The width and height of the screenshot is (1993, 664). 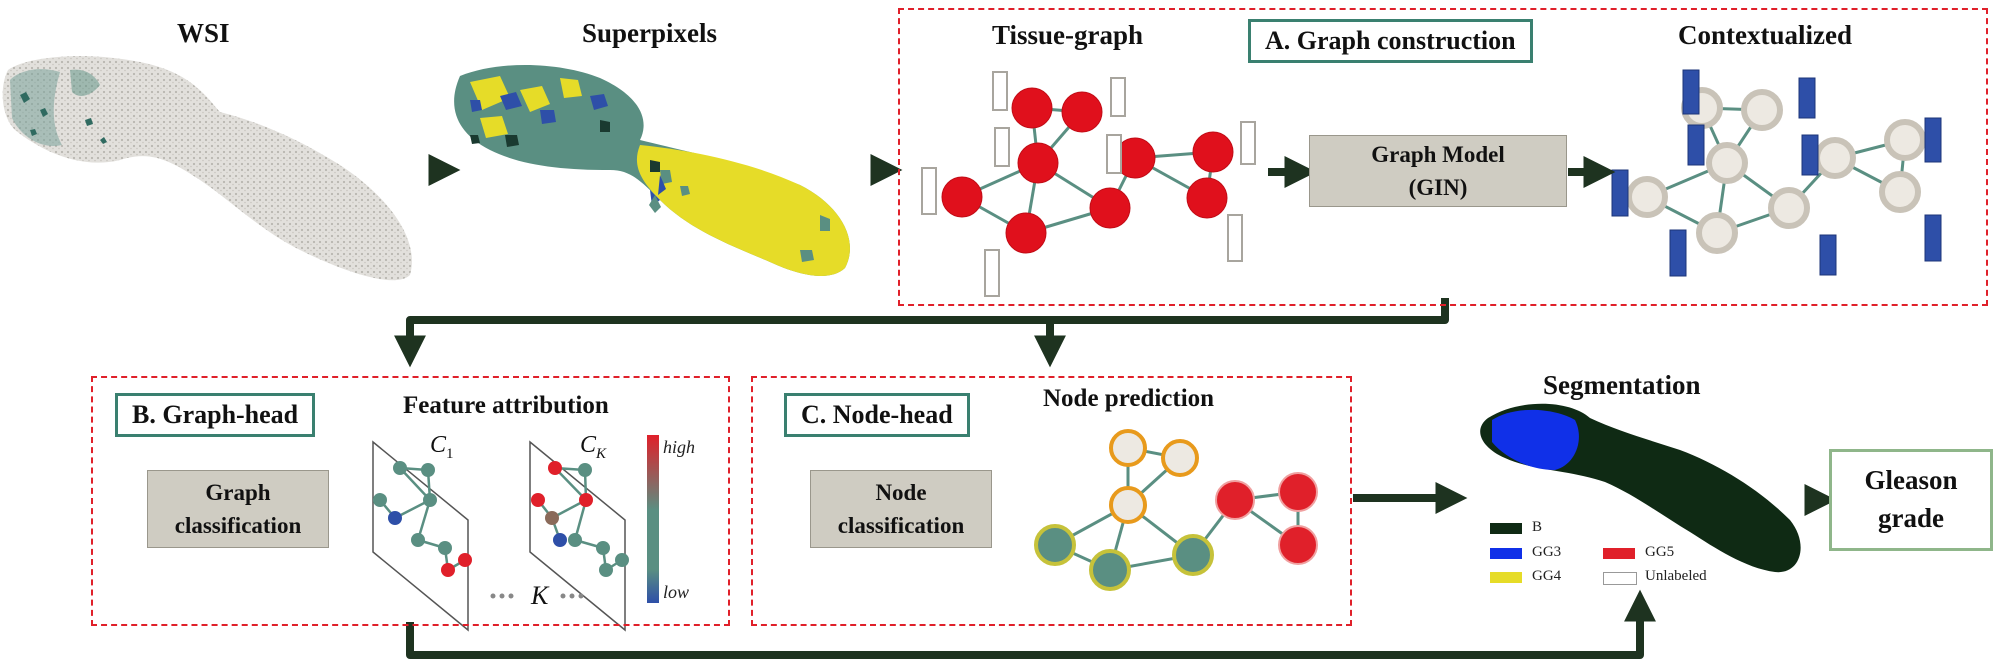 What do you see at coordinates (1537, 527) in the screenshot?
I see `legend-label-b: B` at bounding box center [1537, 527].